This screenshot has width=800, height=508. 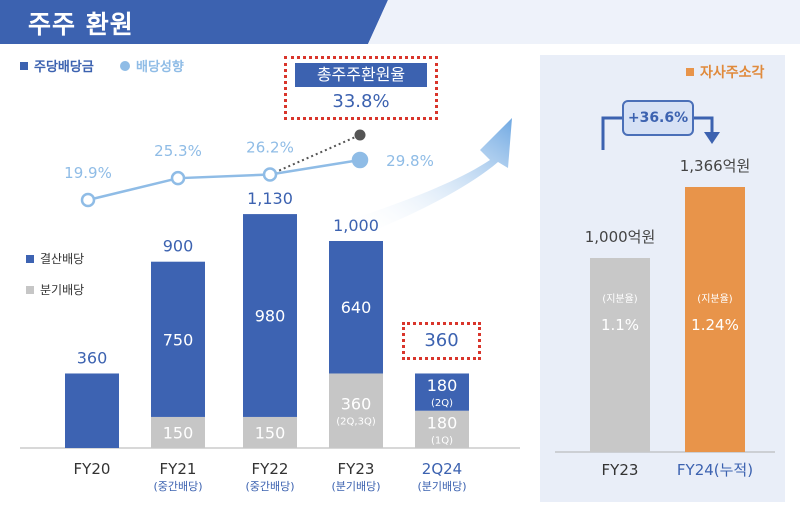 I want to click on callout-title: 총주주환원율, so click(x=361, y=75).